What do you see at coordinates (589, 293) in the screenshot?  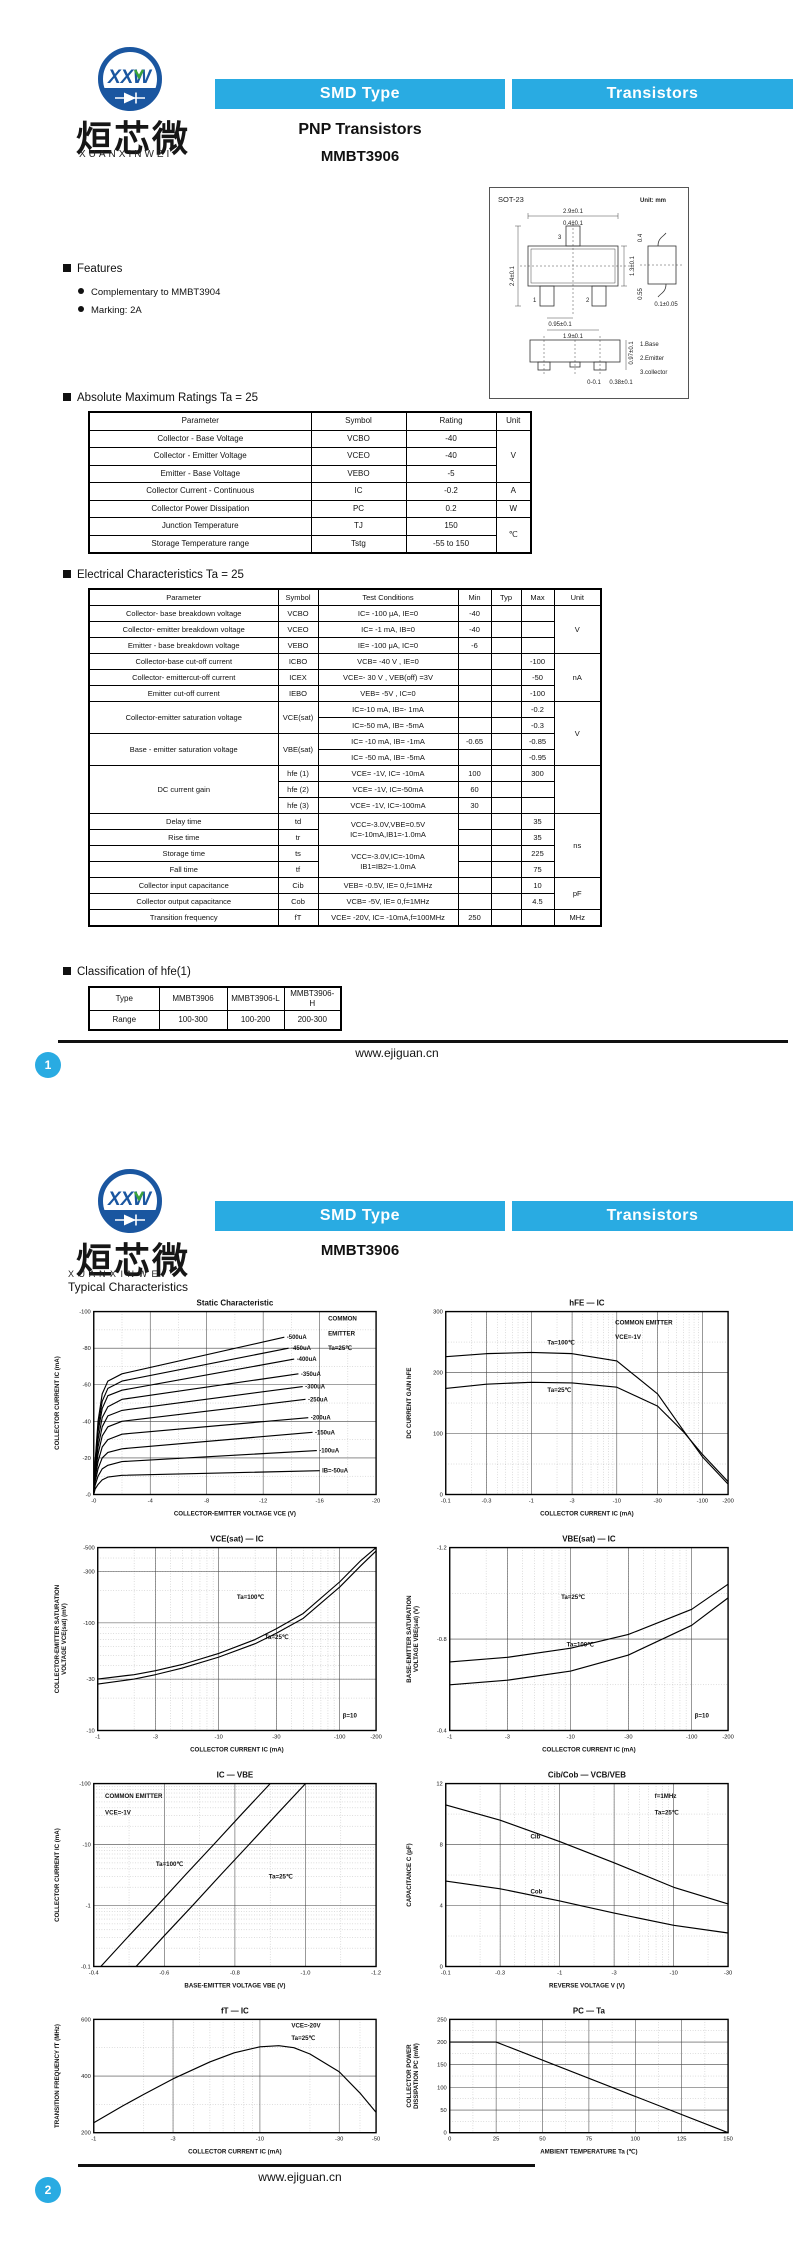 I see `package-drawing-box: SOT-23 Unit: mm 3 1 2 2.9±0.1 0.4±0.1` at bounding box center [589, 293].